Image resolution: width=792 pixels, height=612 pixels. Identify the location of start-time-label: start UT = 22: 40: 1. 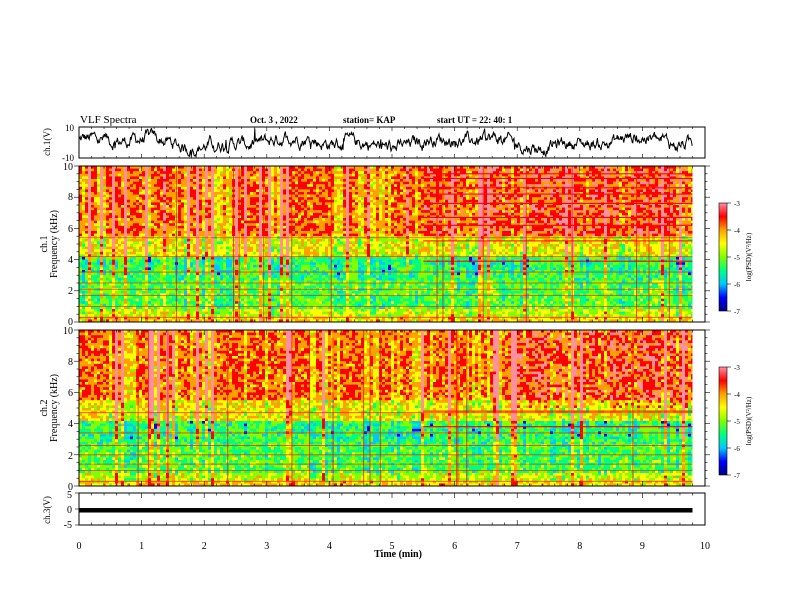
(475, 120).